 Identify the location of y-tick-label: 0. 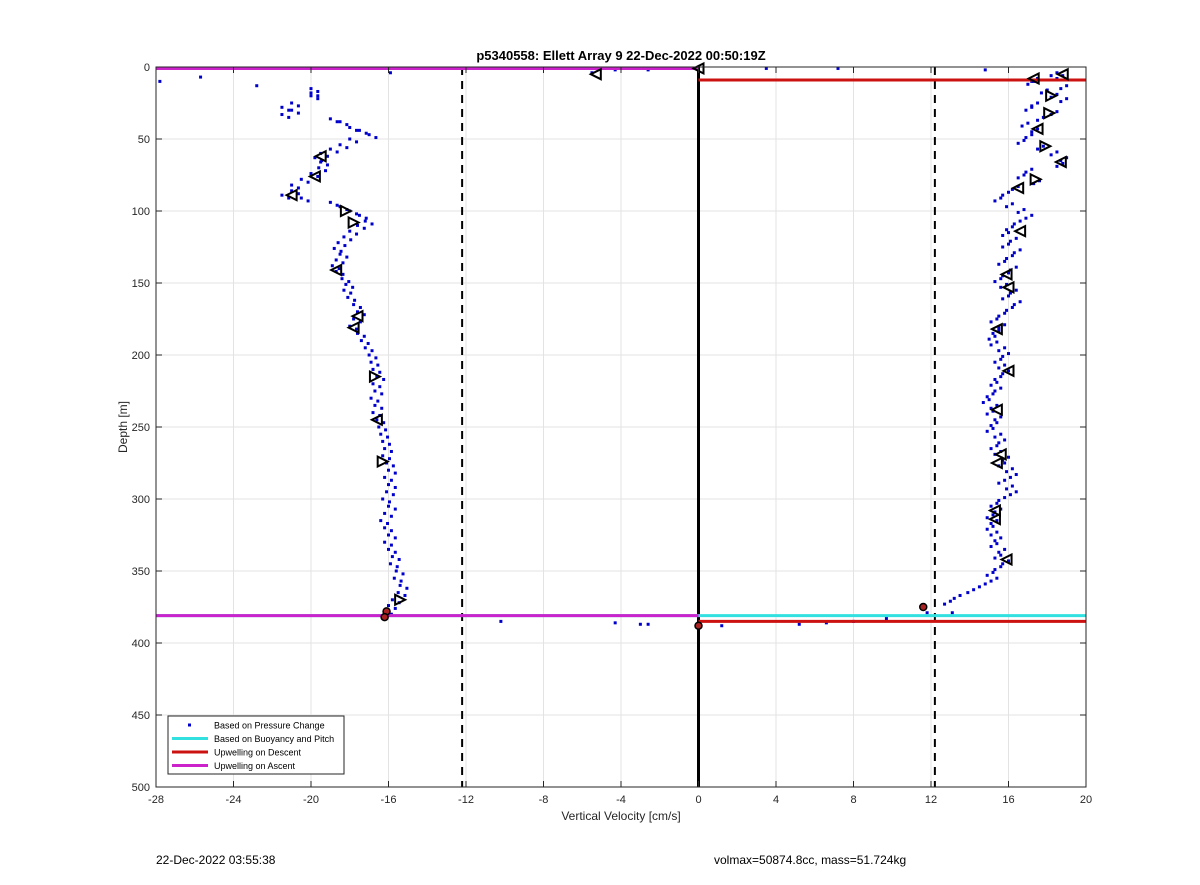
(147, 68).